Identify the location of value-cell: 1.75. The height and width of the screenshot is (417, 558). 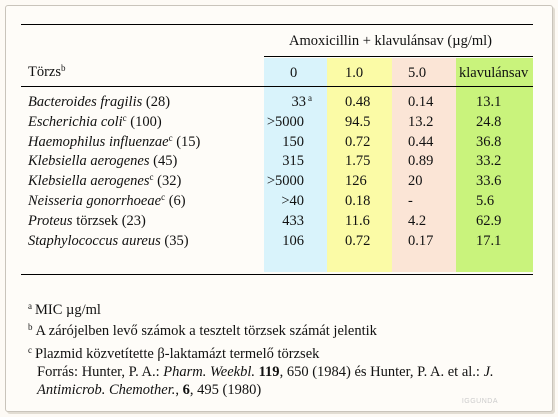
(357, 161).